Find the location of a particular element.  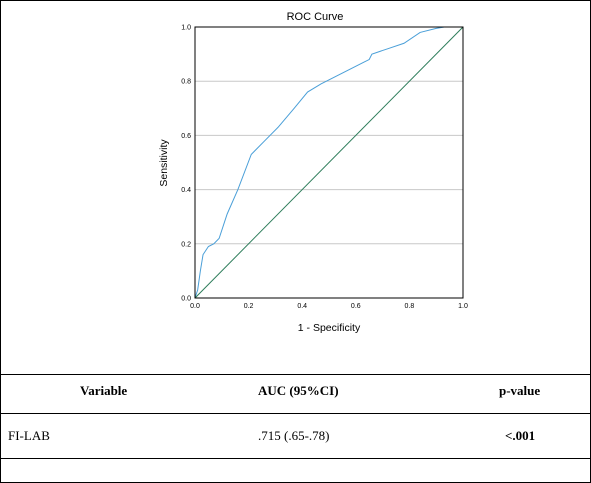

x-tick-label-0: 0.0 is located at coordinates (195, 306).